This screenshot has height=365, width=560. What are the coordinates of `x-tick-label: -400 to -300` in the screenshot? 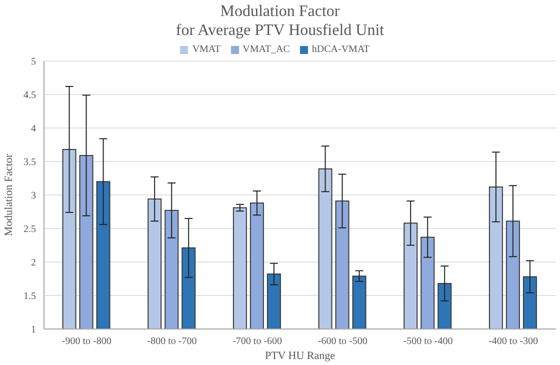 It's located at (513, 342).